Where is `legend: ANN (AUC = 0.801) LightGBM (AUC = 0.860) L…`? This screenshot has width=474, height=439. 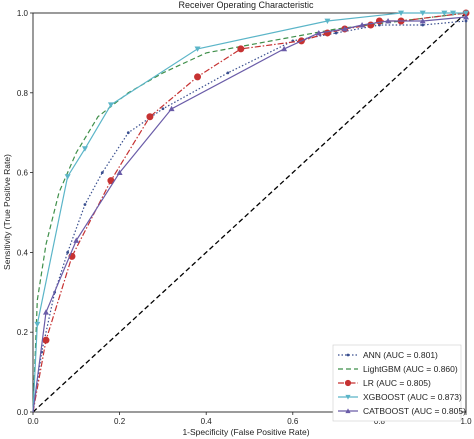 legend: ANN (AUC = 0.801) LightGBM (AUC = 0.860) L… is located at coordinates (399, 383).